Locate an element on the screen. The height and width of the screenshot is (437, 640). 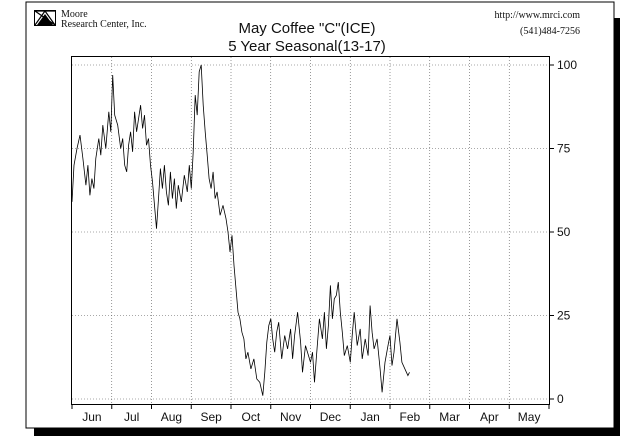
website-link: http://www.mrci.com is located at coordinates (537, 15).